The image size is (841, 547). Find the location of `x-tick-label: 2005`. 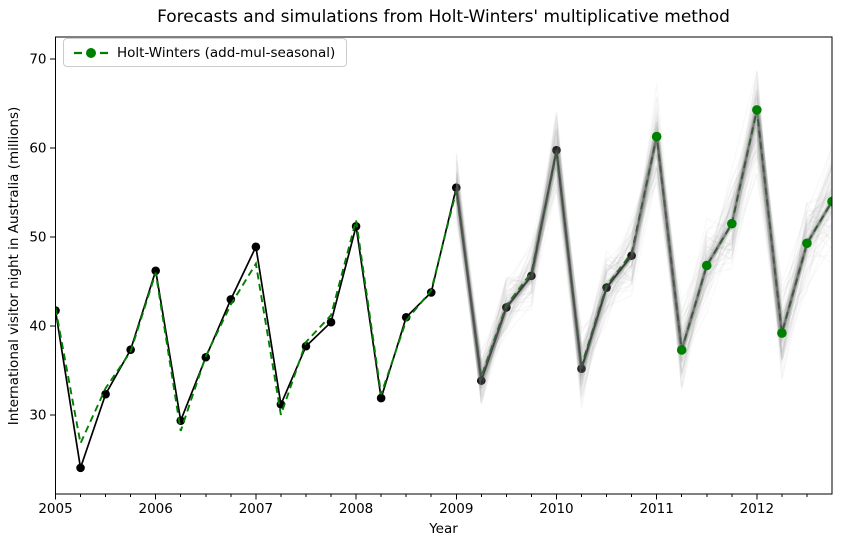

x-tick-label: 2005 is located at coordinates (55, 509).